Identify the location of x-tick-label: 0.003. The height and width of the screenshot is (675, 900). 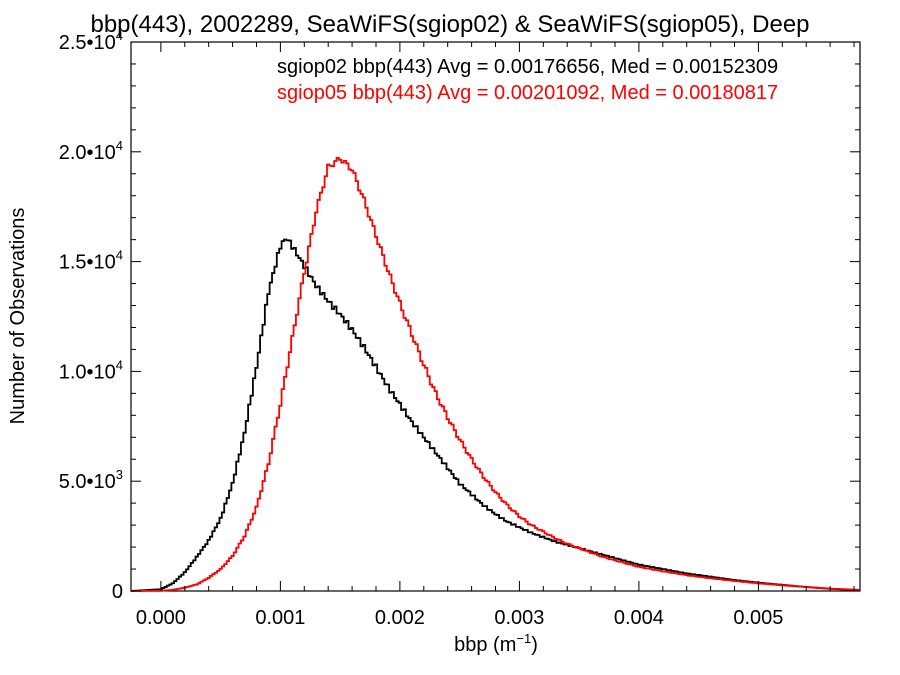
(519, 618).